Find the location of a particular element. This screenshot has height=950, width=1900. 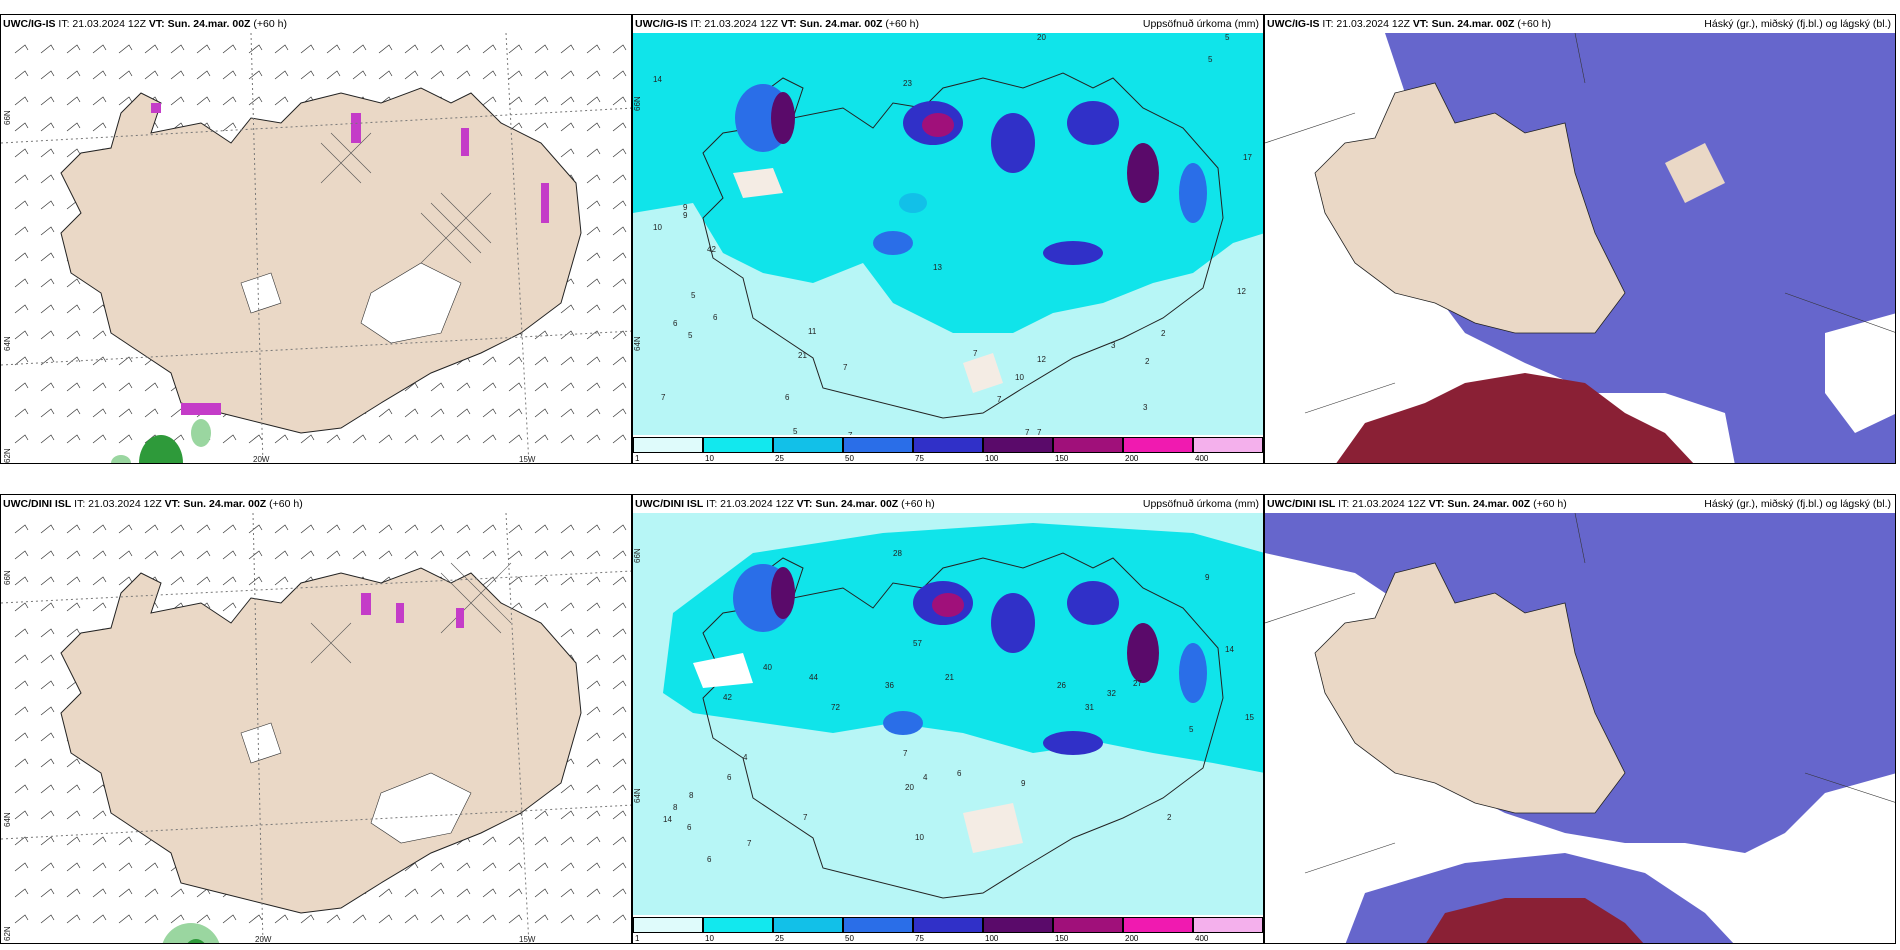

precip-value: 2 is located at coordinates (1147, 361).